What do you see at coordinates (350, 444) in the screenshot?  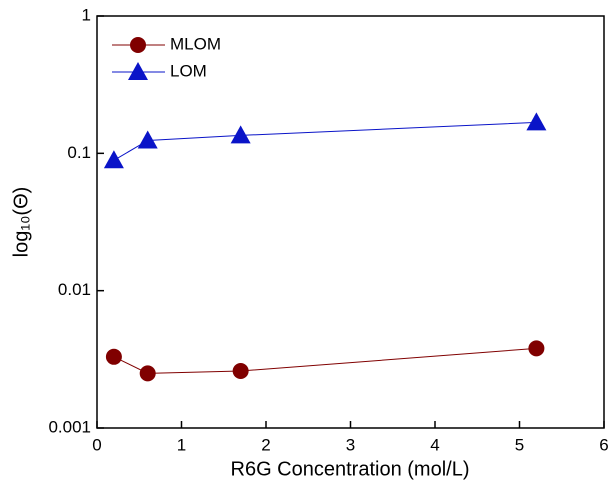 I see `x-tick-label: 3` at bounding box center [350, 444].